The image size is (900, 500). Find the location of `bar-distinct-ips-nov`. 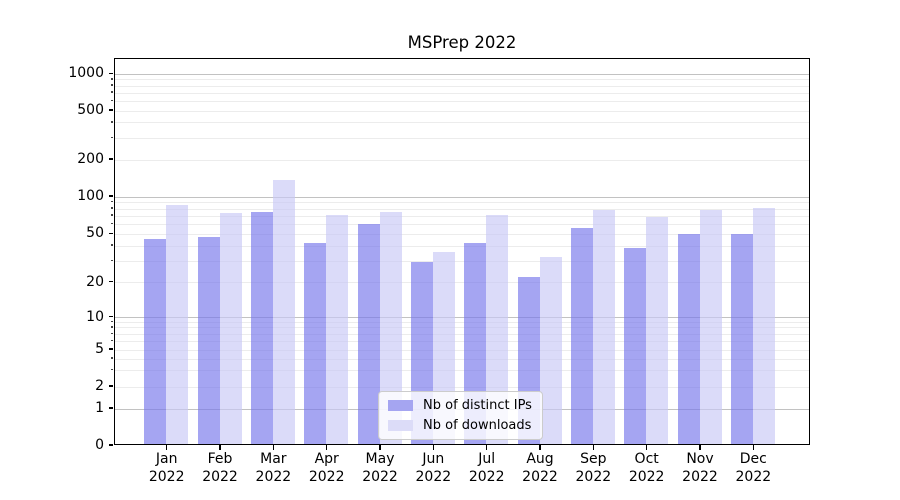

bar-distinct-ips-nov is located at coordinates (688, 338).